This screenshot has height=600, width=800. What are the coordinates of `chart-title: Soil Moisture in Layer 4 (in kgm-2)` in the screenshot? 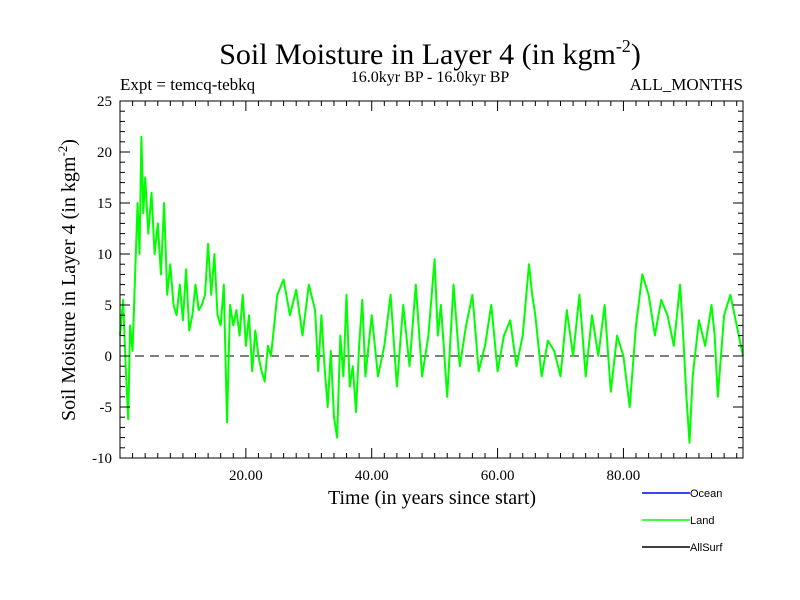 It's located at (430, 53).